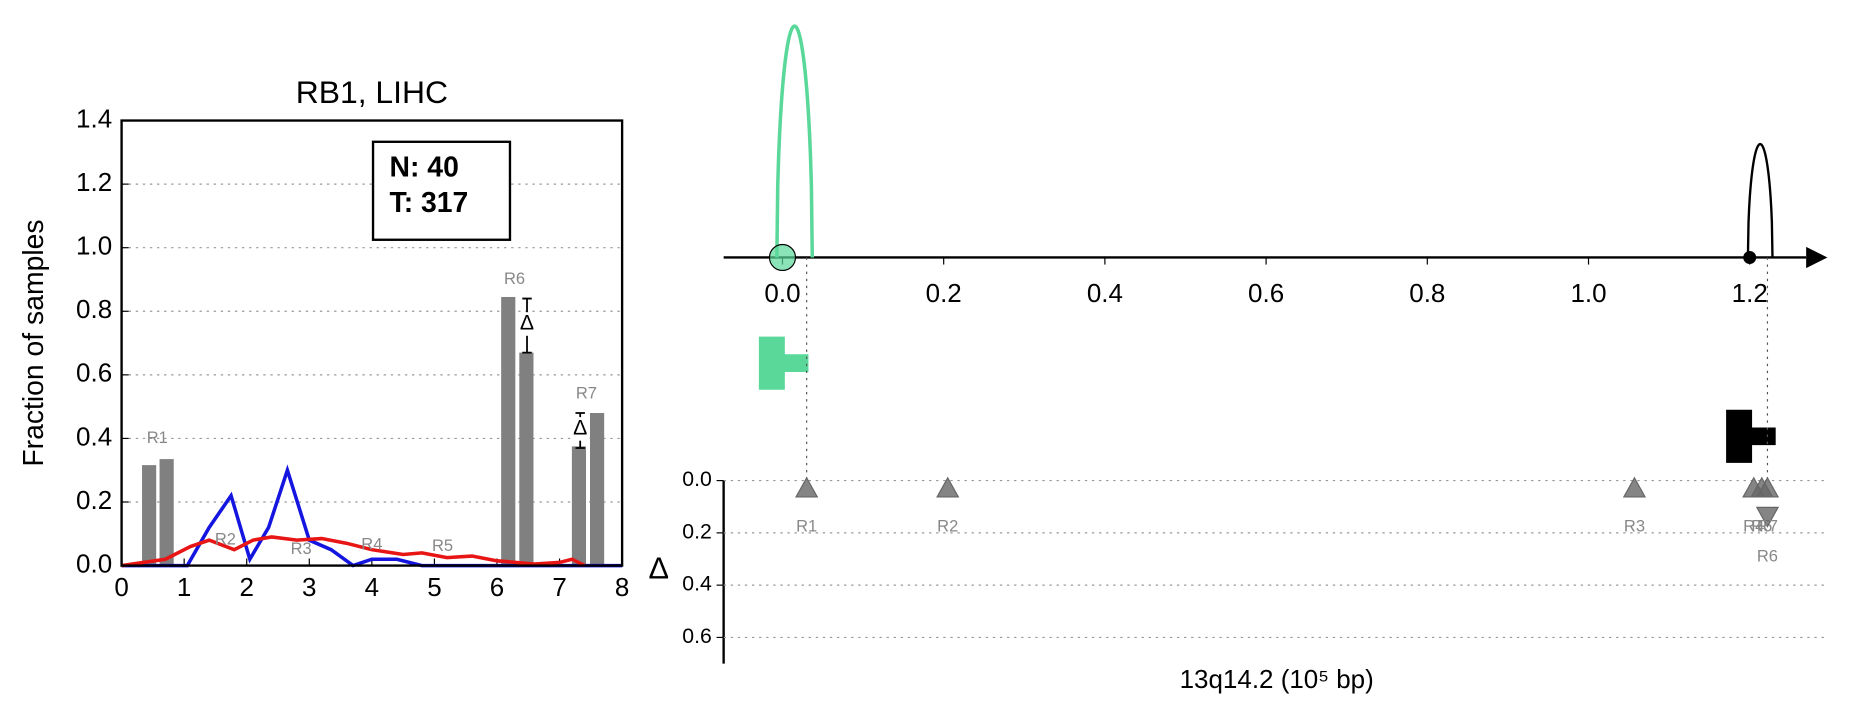 The image size is (1851, 718). I want to click on x-tick-label: 6, so click(497, 587).